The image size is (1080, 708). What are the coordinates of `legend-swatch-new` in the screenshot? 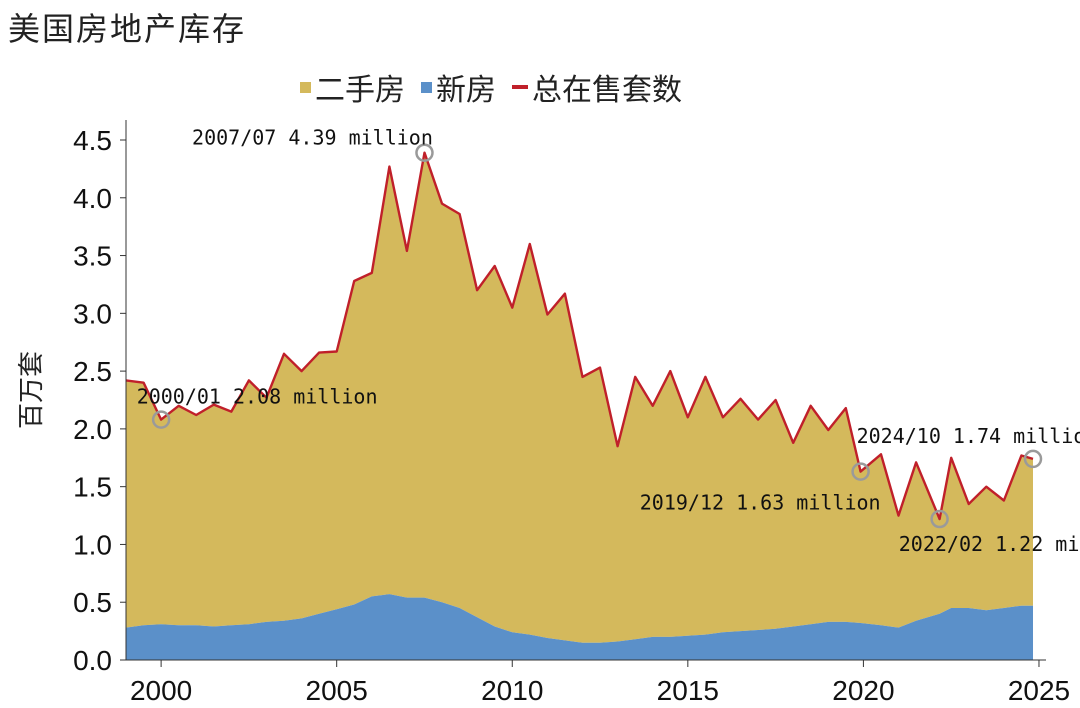 It's located at (426, 87).